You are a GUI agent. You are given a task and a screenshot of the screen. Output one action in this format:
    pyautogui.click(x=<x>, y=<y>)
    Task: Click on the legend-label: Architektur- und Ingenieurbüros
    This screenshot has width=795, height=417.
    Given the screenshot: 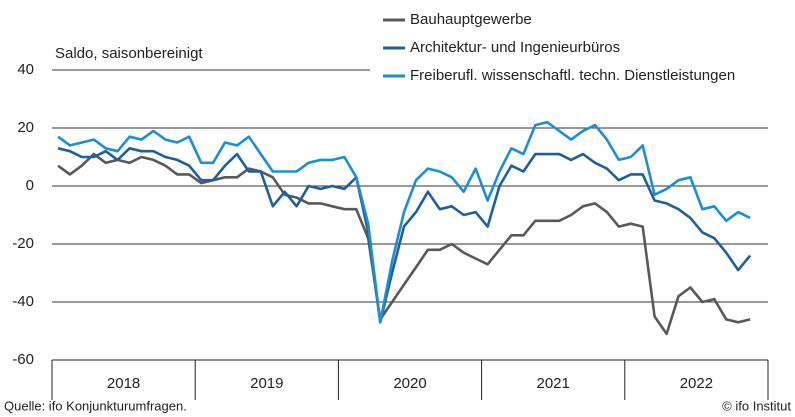 What is the action you would take?
    pyautogui.click(x=515, y=47)
    